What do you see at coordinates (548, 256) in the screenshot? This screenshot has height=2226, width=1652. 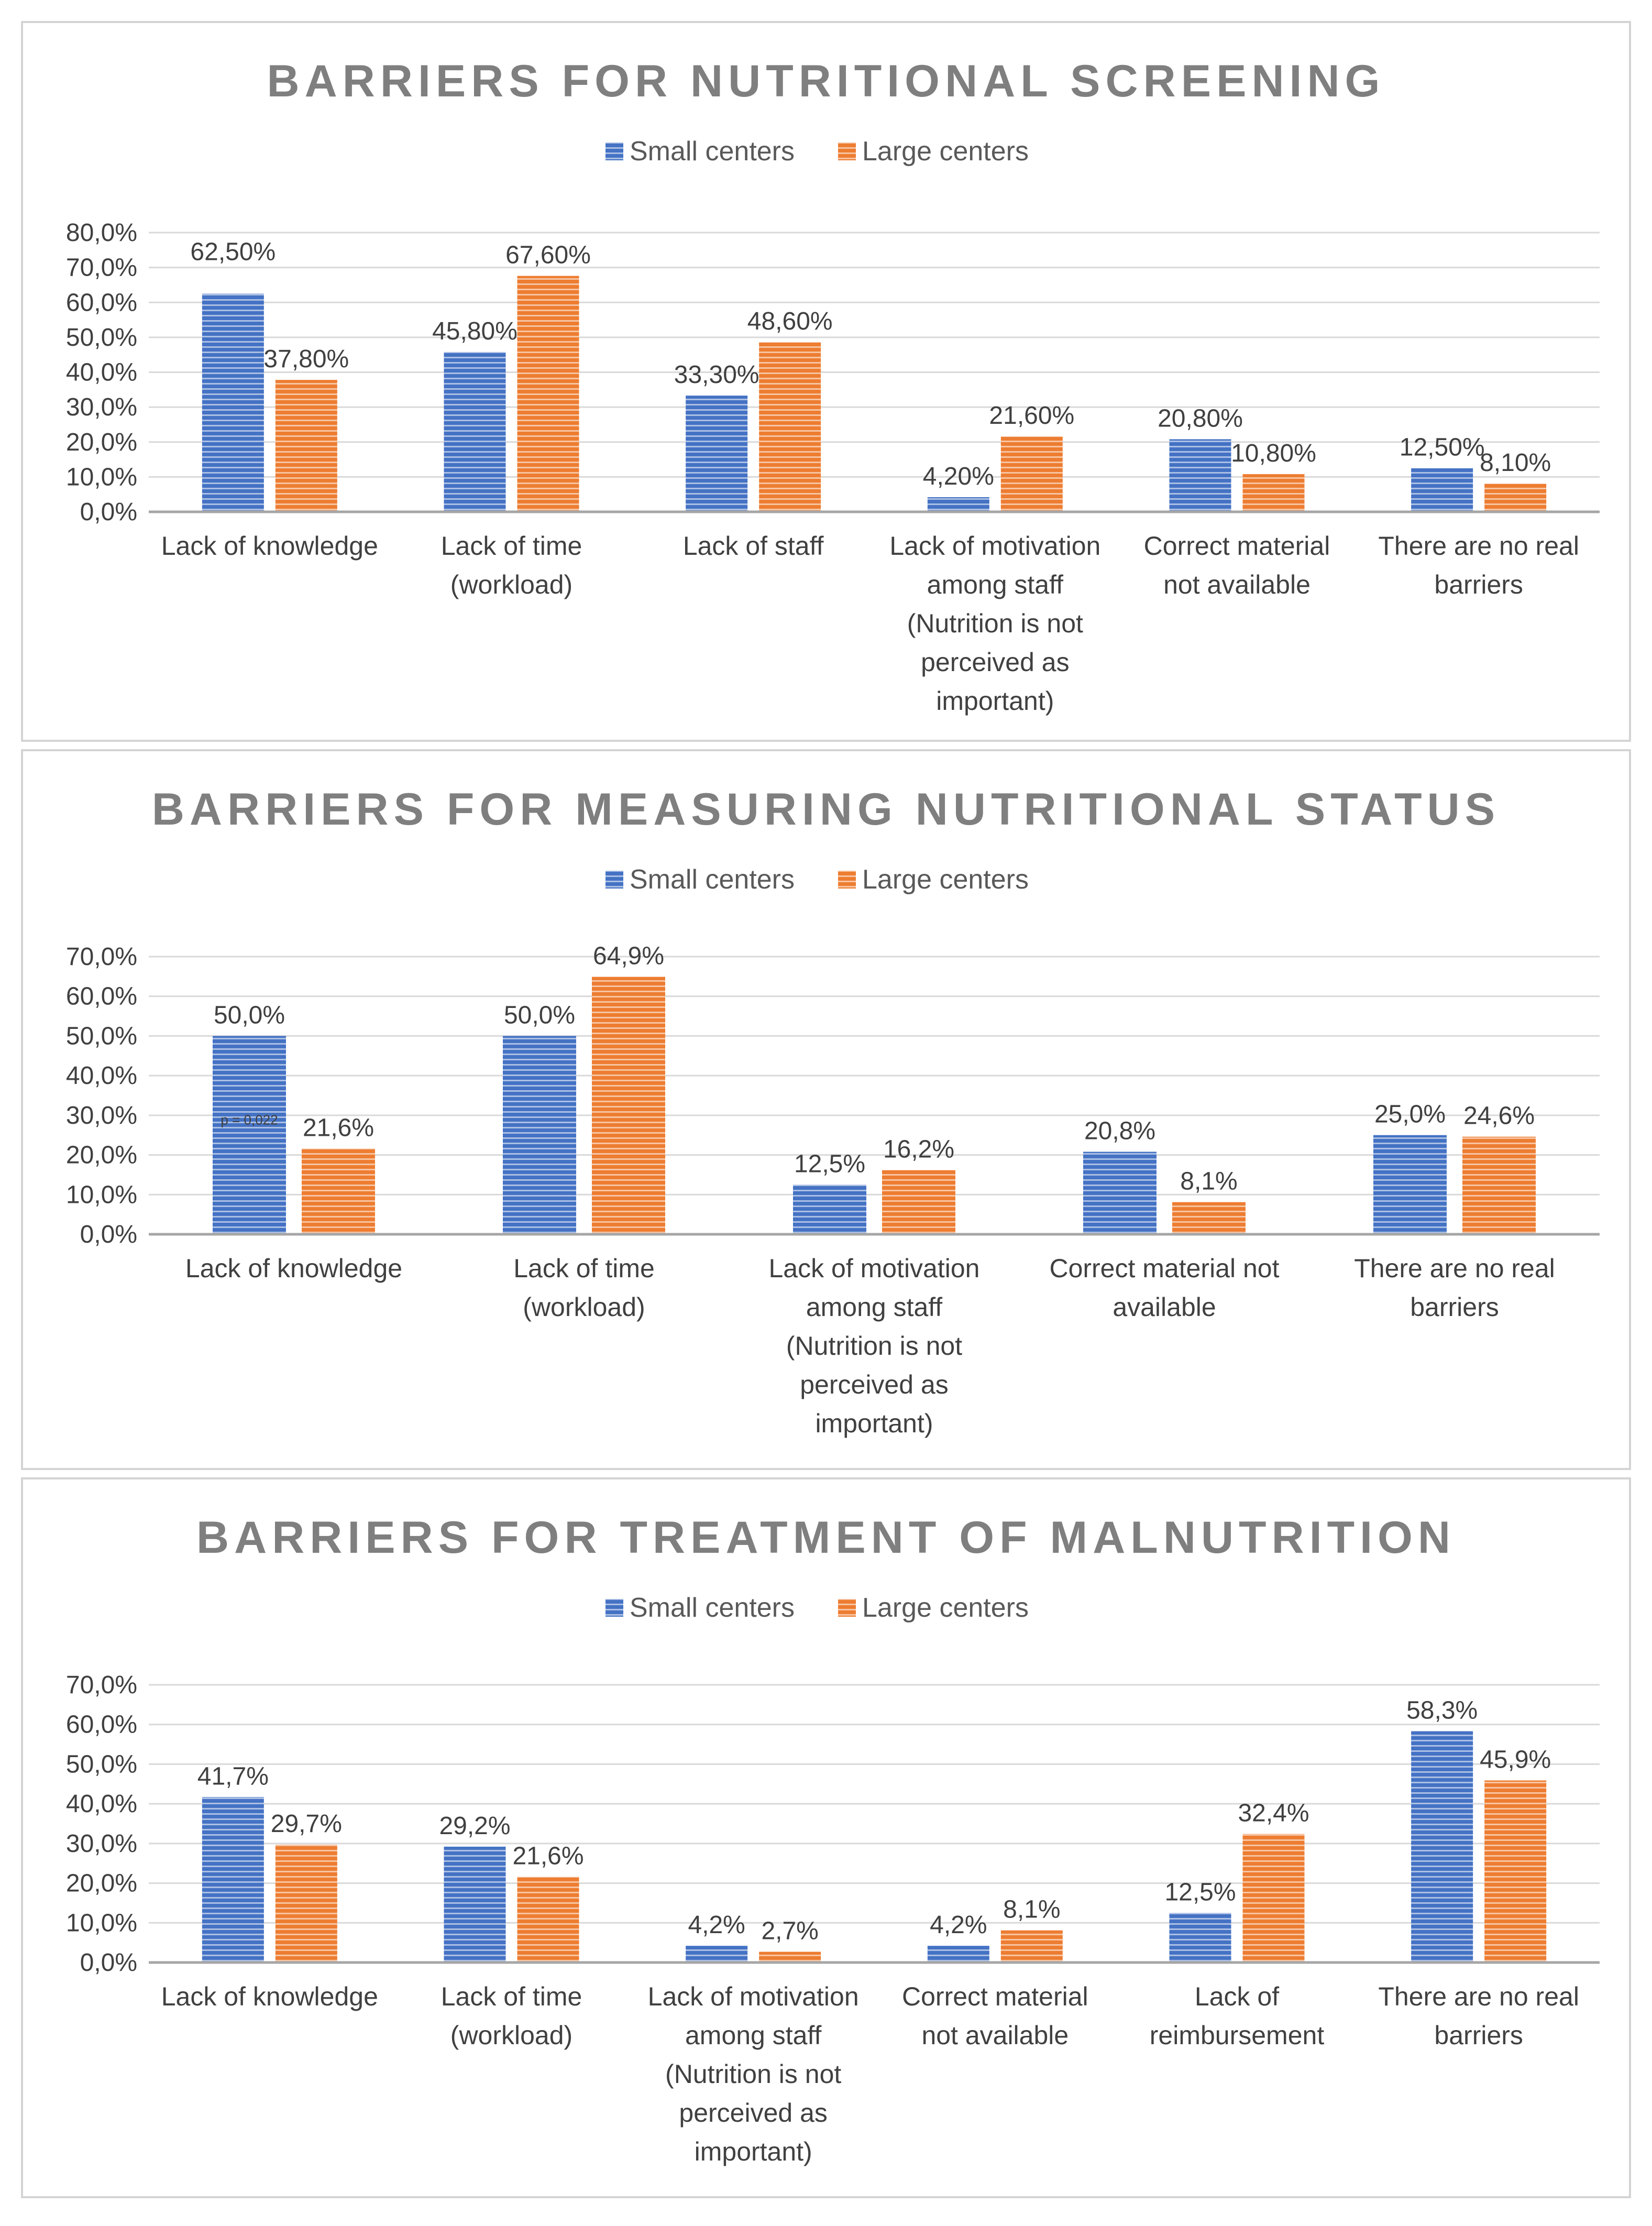 I see `data-label-large-1: 67,60%` at bounding box center [548, 256].